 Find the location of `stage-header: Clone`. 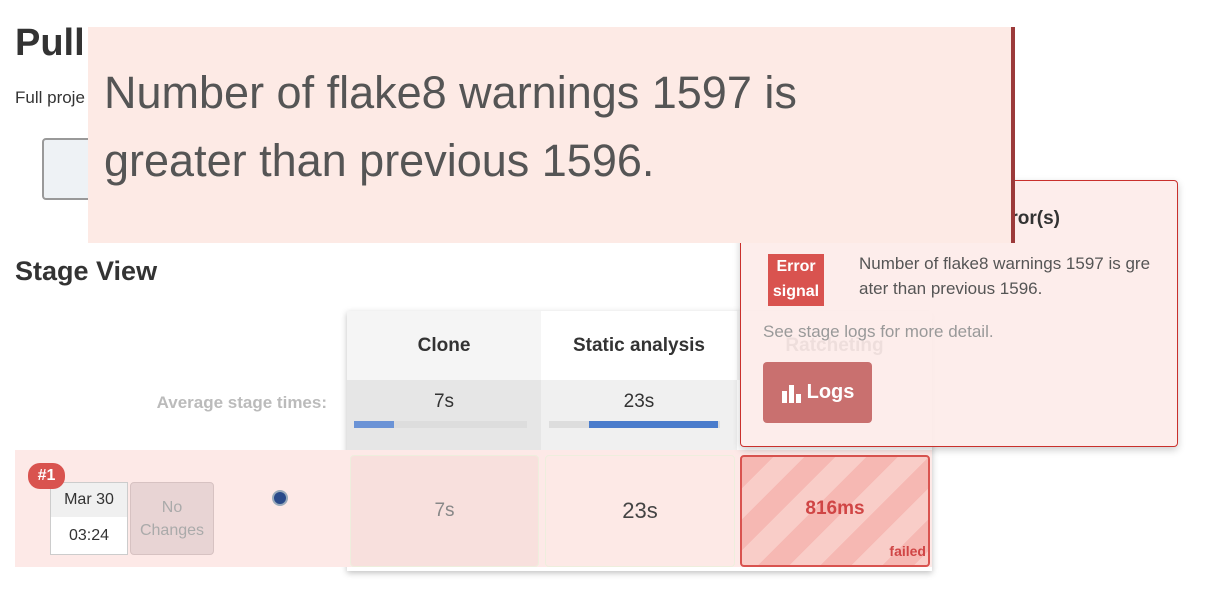

stage-header: Clone is located at coordinates (444, 345).